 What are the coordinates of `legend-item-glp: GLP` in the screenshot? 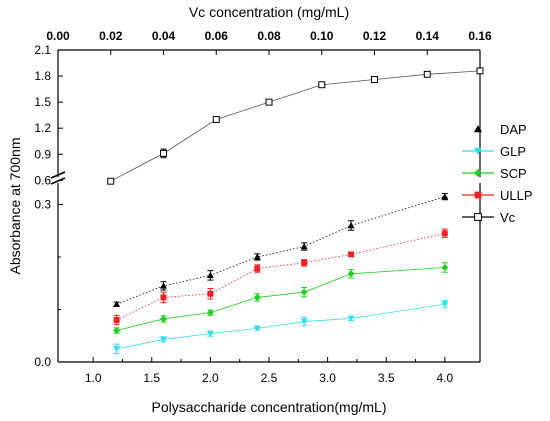 It's located at (494, 151).